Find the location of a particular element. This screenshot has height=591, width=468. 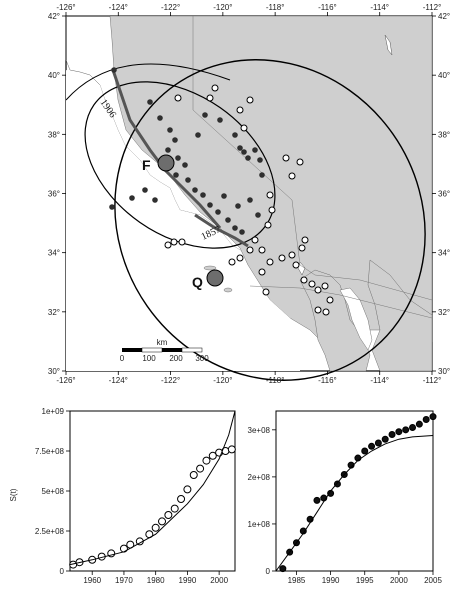

chart-right-marks is located at coordinates (356, 493).